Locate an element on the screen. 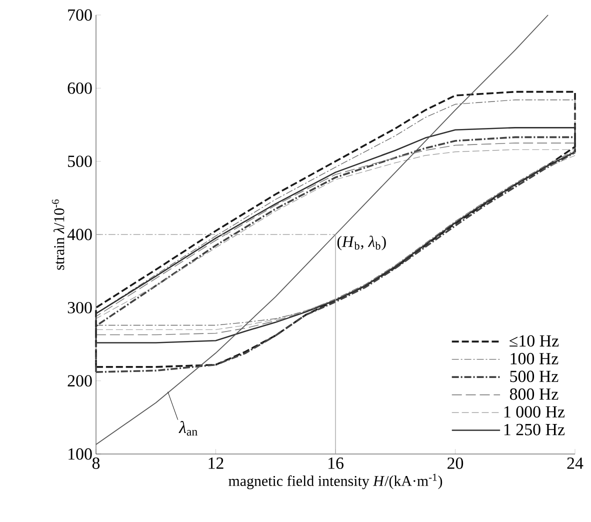 The height and width of the screenshot is (522, 591). y-tick-label: 200 is located at coordinates (80, 381).